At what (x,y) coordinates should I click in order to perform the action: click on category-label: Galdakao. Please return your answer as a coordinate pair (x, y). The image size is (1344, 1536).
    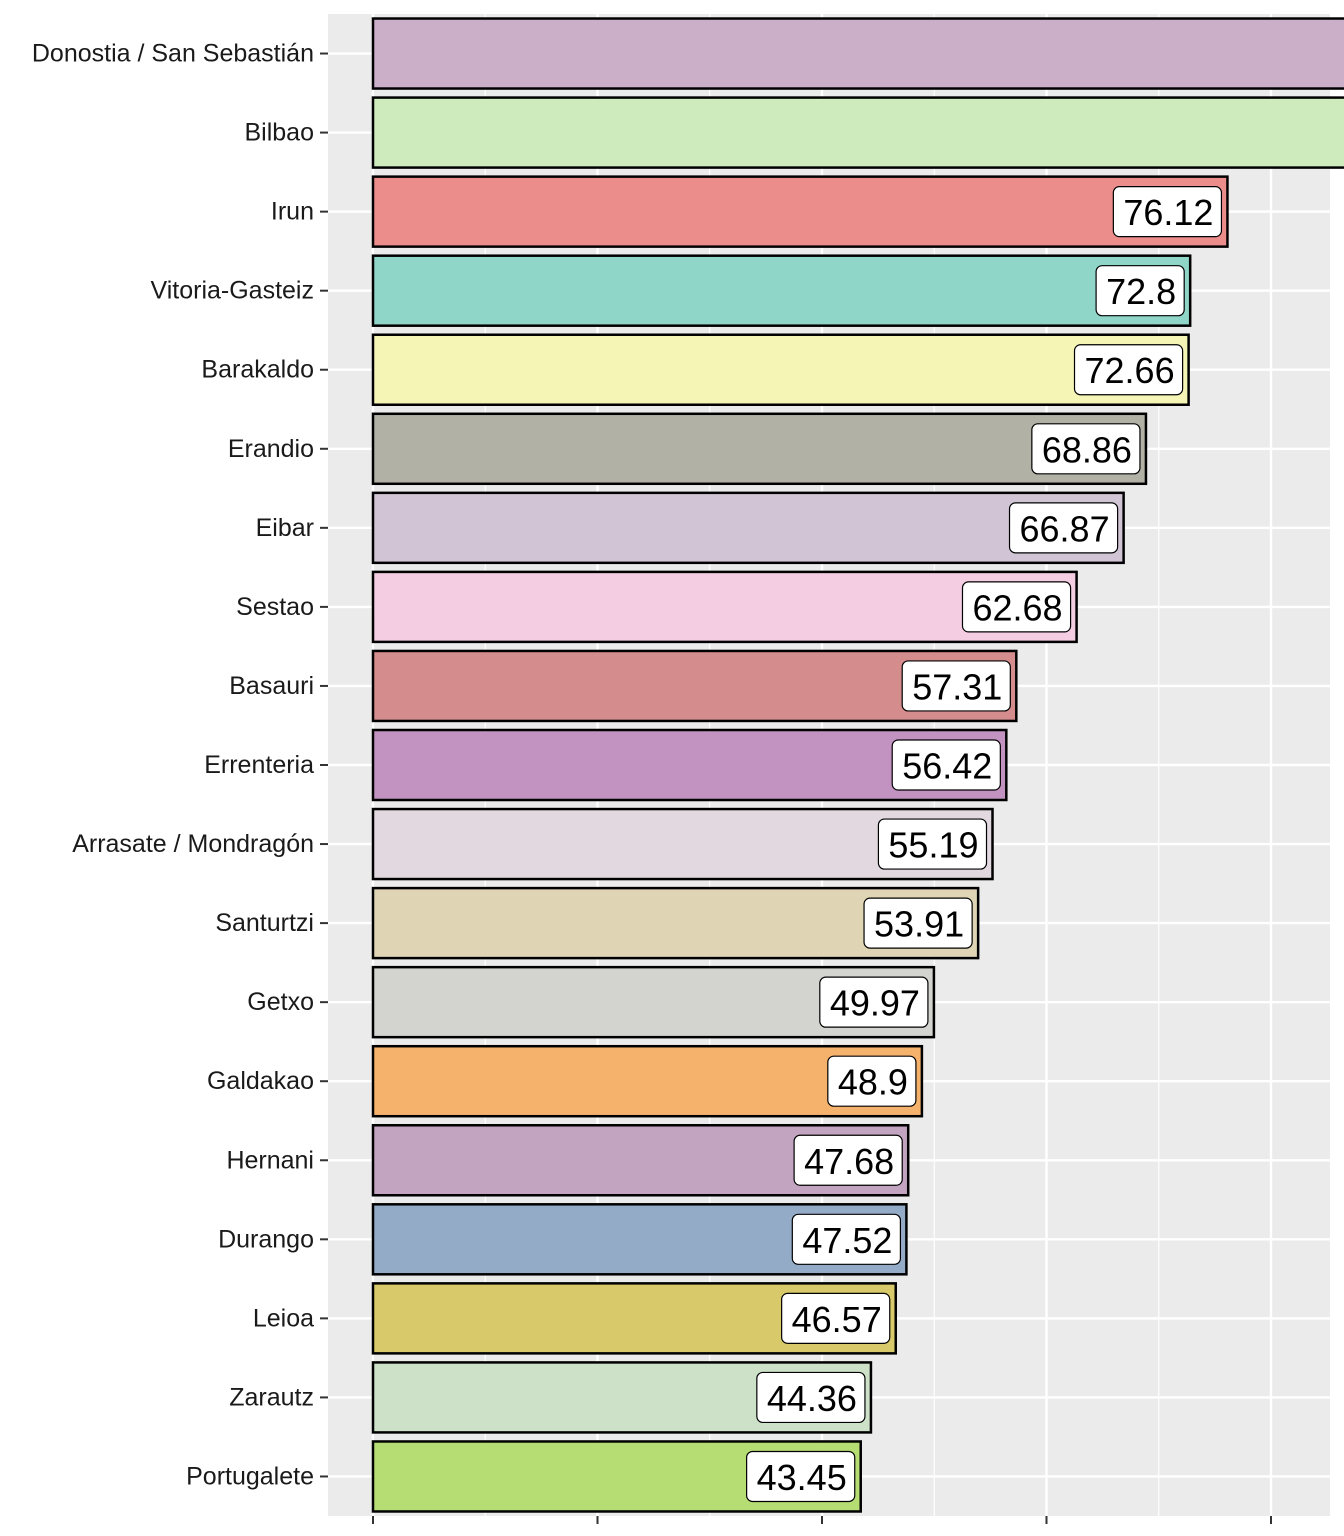
    Looking at the image, I should click on (260, 1081).